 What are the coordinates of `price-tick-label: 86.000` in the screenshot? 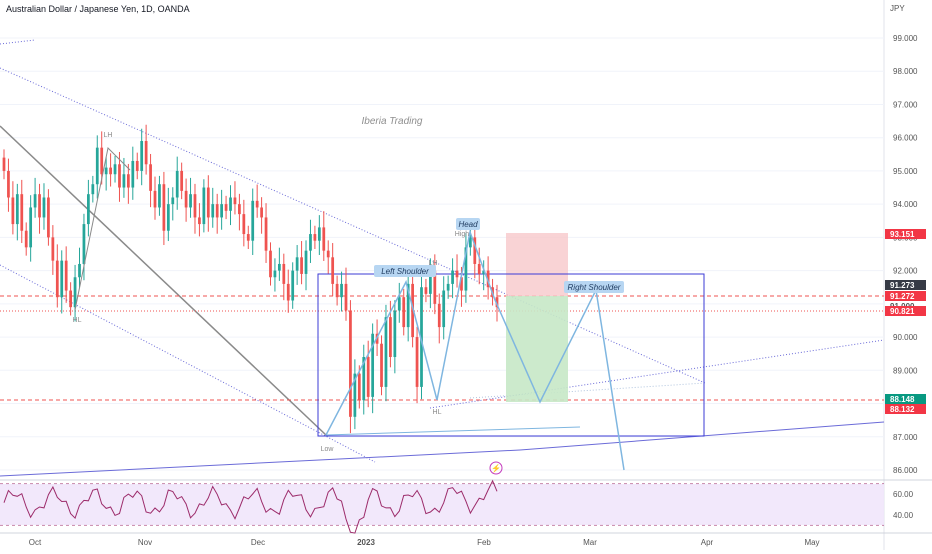 It's located at (905, 470).